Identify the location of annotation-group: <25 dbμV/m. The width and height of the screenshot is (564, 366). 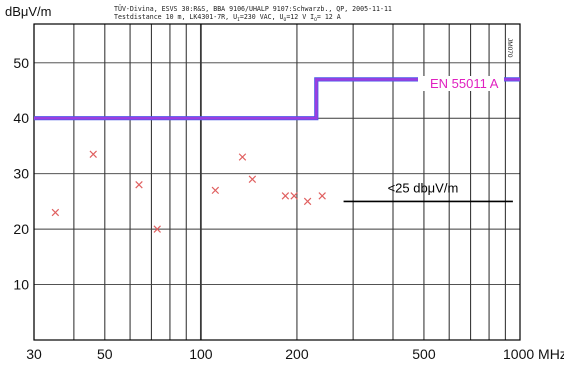
(428, 191).